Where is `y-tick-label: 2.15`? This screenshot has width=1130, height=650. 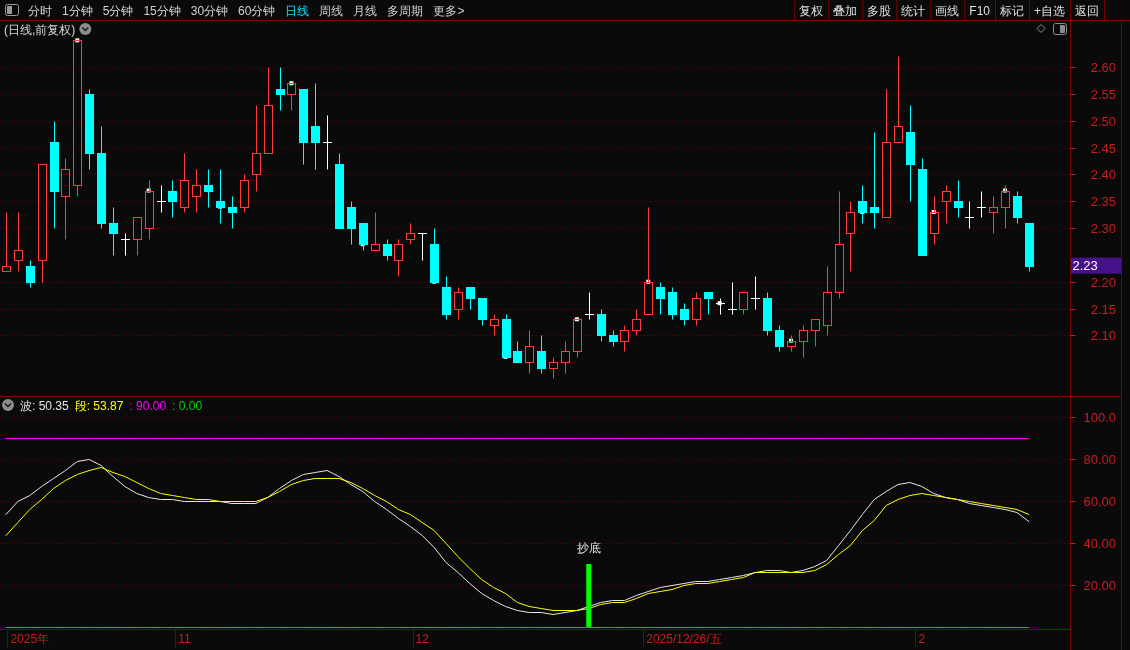
y-tick-label: 2.15 is located at coordinates (1103, 309).